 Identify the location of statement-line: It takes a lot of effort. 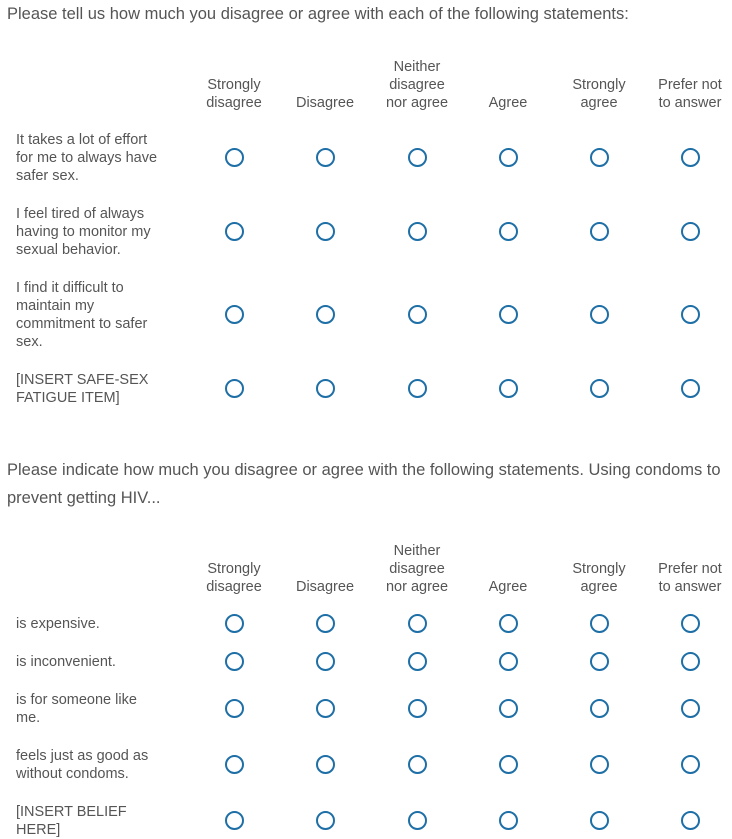
(82, 140).